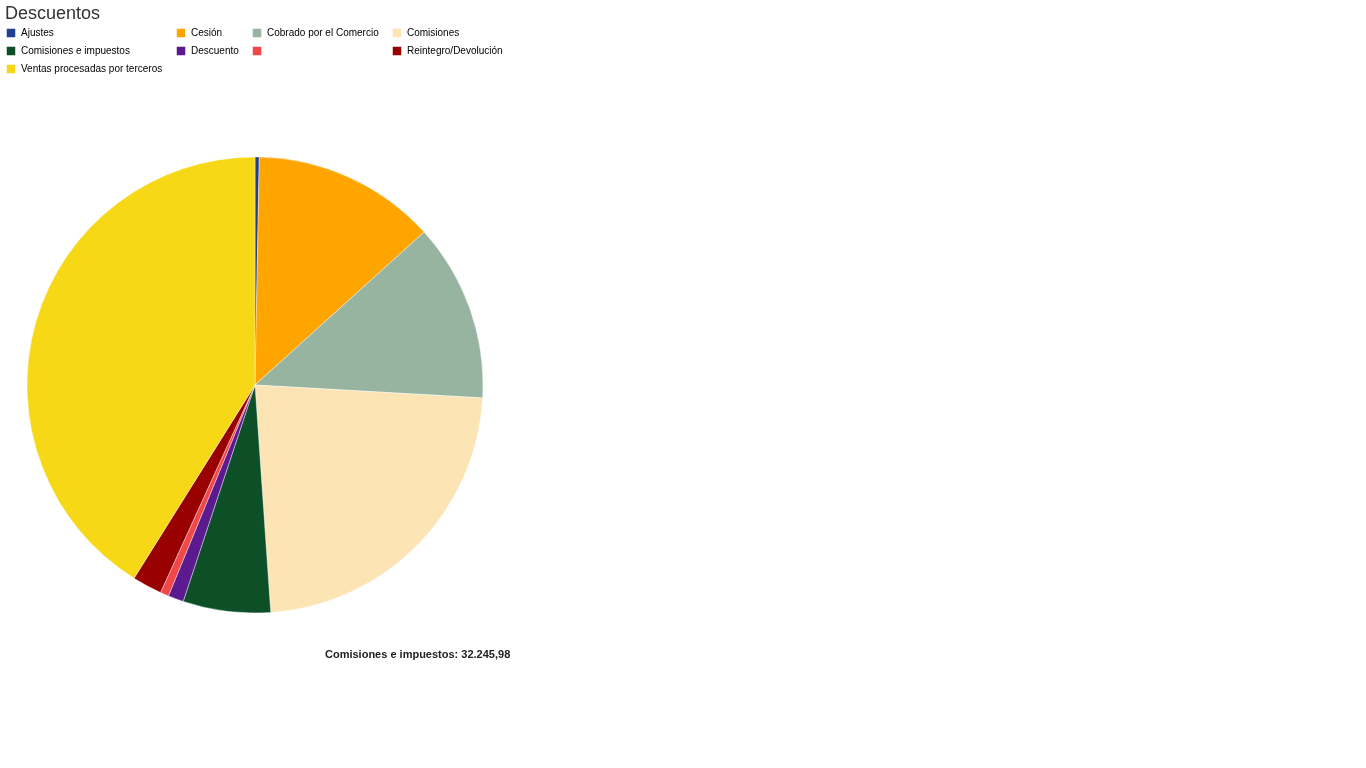 The image size is (1366, 768). I want to click on chart-title: Descuentos, so click(53, 13).